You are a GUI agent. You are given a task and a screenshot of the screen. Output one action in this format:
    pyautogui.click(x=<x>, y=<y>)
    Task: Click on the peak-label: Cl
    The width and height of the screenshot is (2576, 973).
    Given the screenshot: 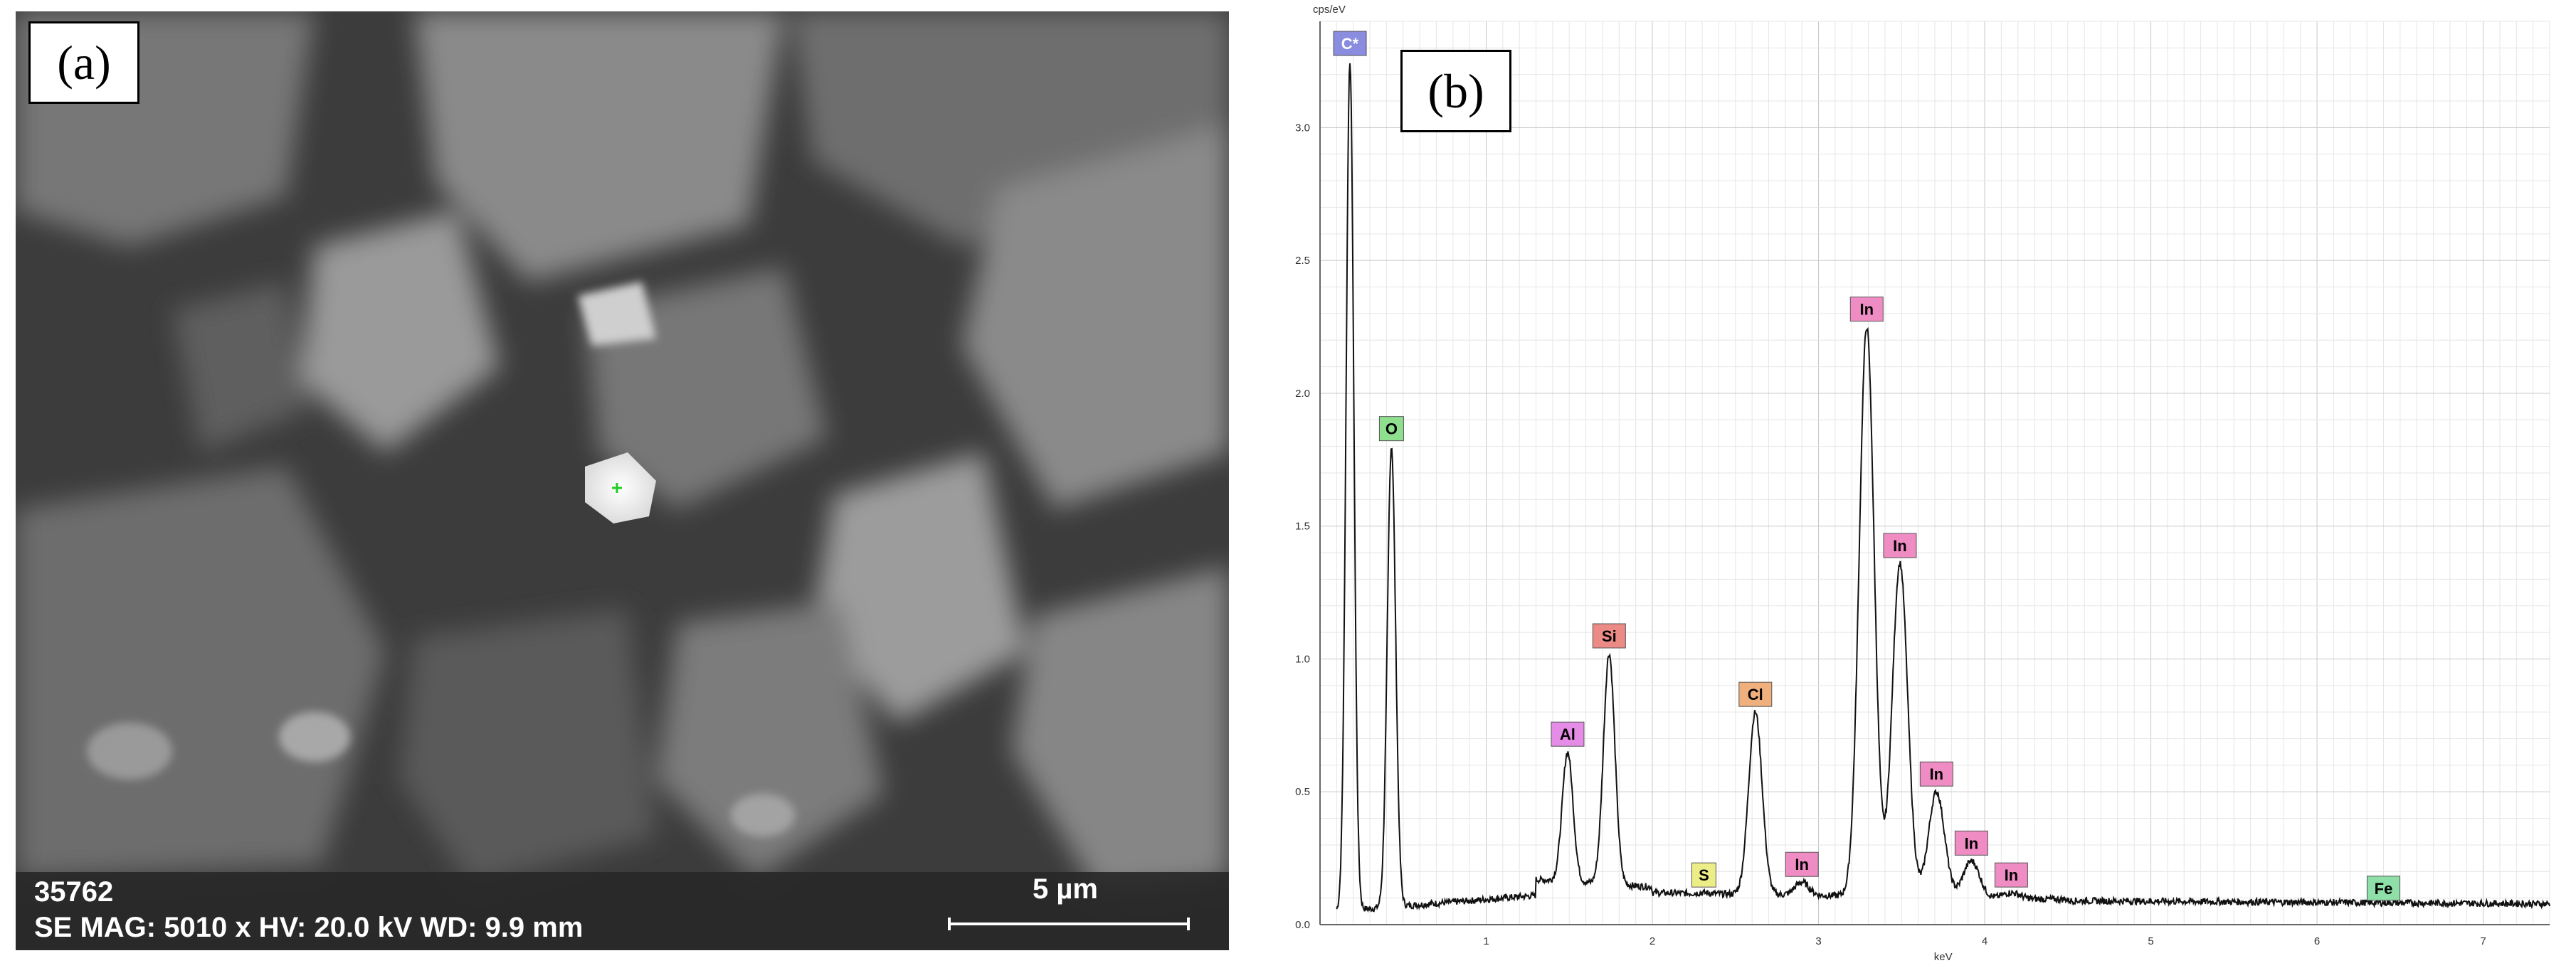 What is the action you would take?
    pyautogui.click(x=1756, y=694)
    